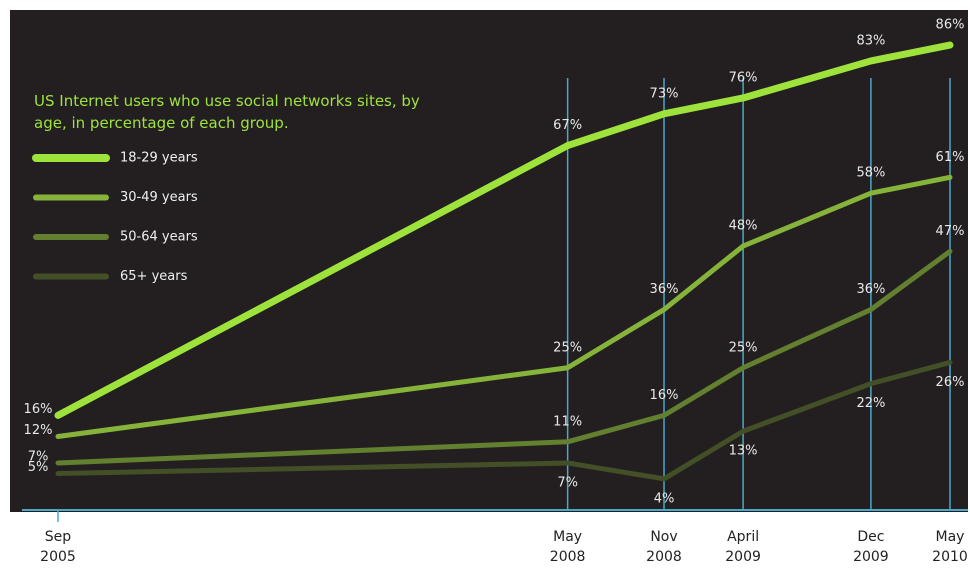 This screenshot has height=581, width=970. Describe the element at coordinates (58, 547) in the screenshot. I see `x-tick-label: Sep 2005` at that location.